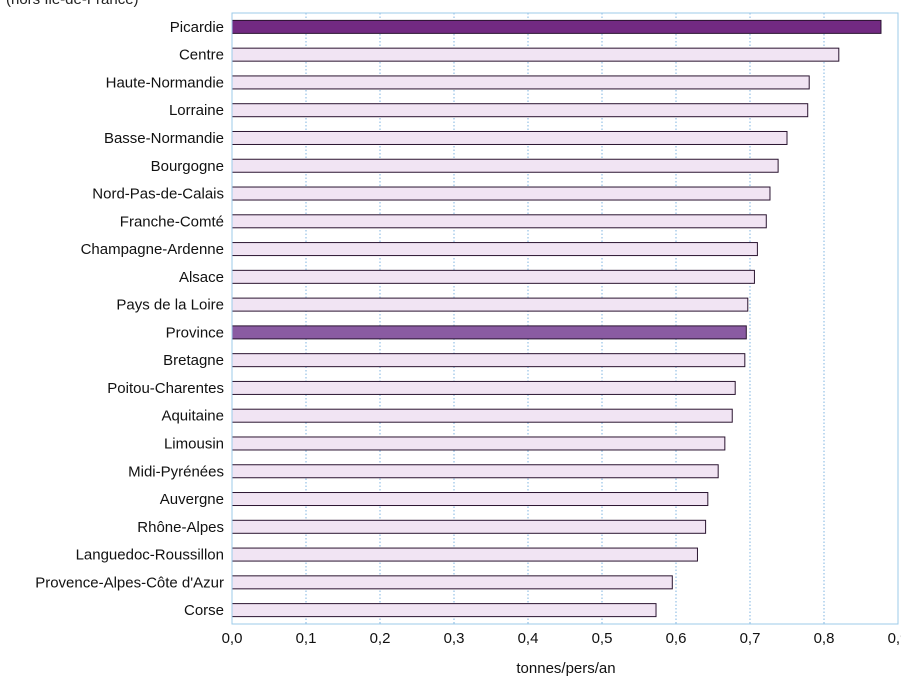 This screenshot has width=901, height=682. I want to click on x-tick-label: 0,0, so click(232, 638).